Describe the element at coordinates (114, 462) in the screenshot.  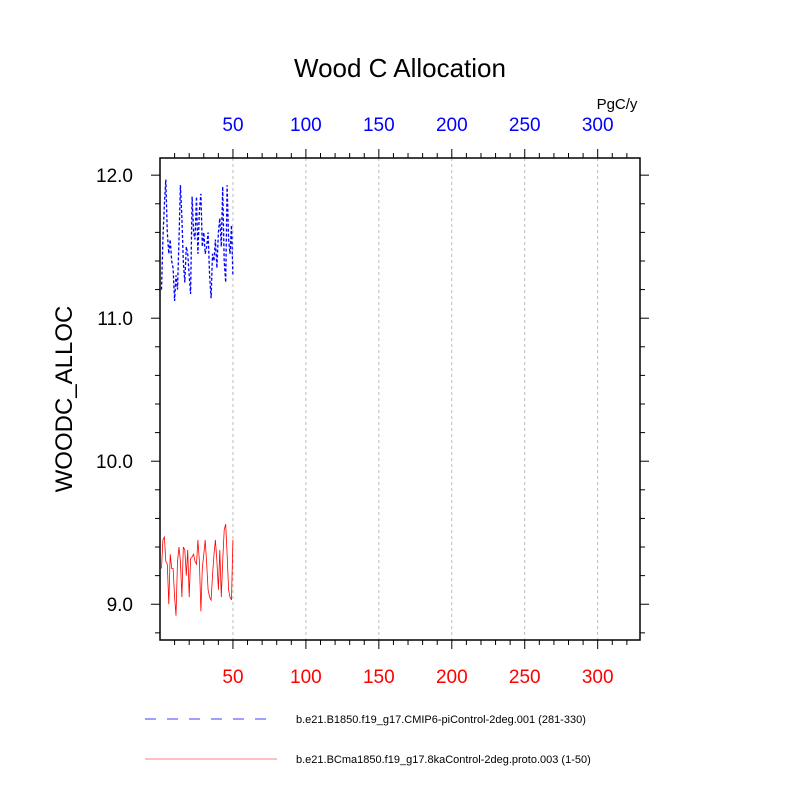
I see `y-tick-label: 10.0` at that location.